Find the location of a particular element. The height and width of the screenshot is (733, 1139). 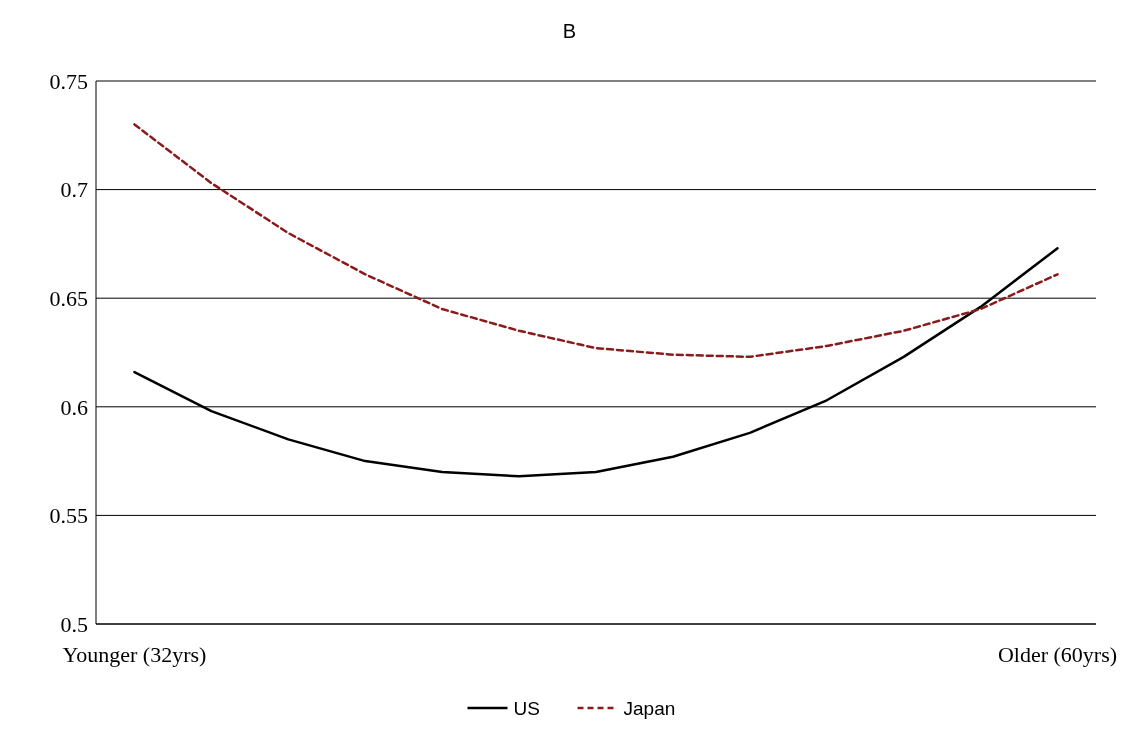

legend-label: US is located at coordinates (526, 708).